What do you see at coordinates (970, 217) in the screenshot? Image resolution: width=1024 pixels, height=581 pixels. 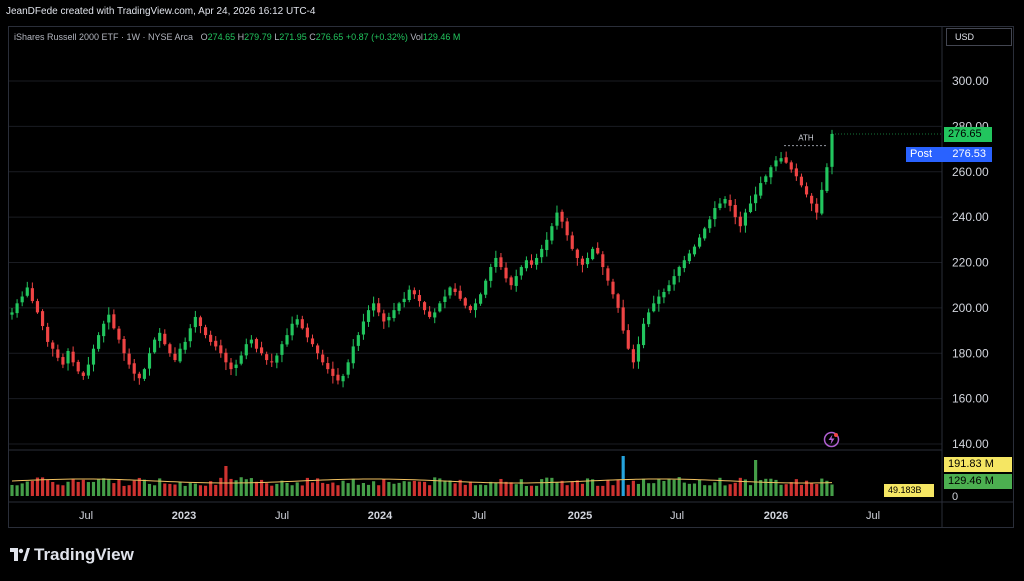 I see `y-tick-label: 240.00` at bounding box center [970, 217].